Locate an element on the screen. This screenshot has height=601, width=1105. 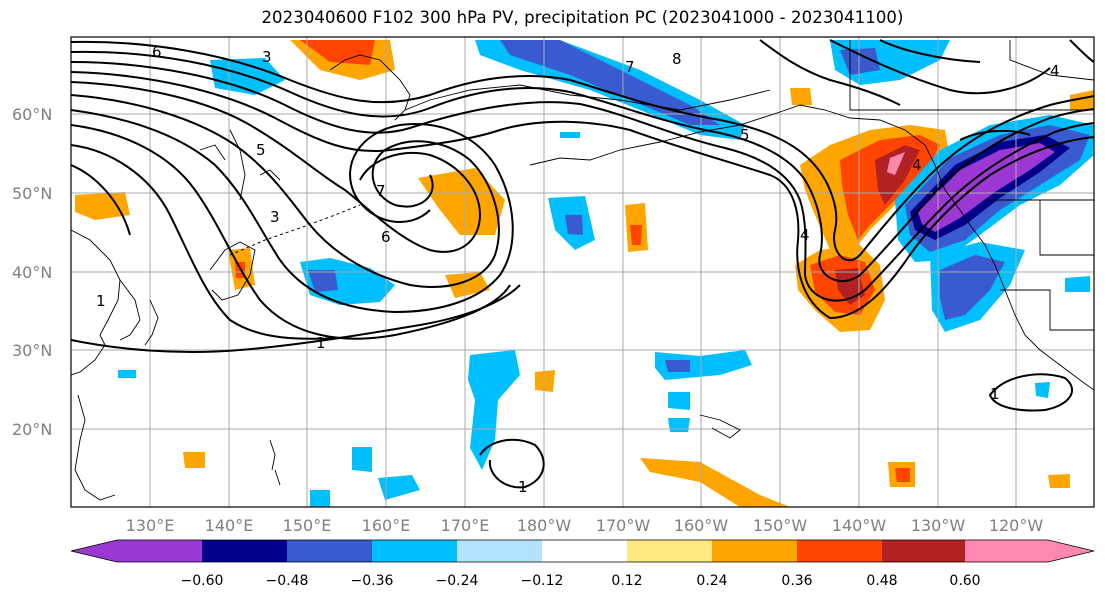
colorbar-tick-label: −0.24 is located at coordinates (457, 581).